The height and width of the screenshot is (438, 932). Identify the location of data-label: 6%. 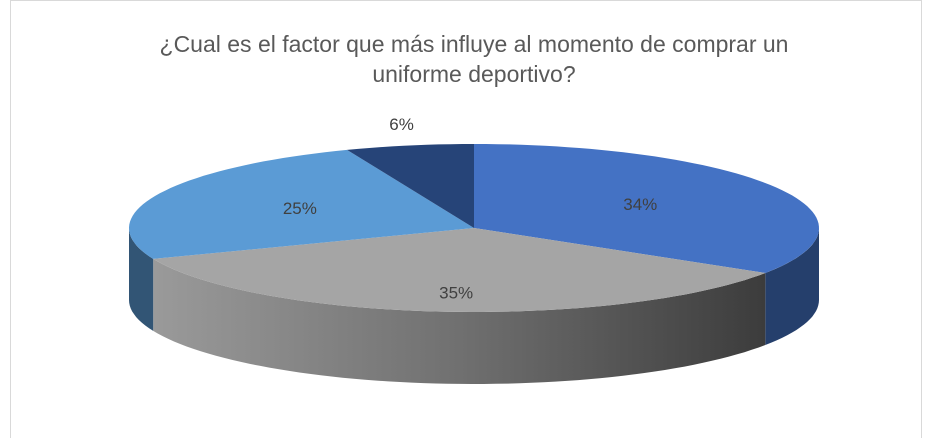
(401, 124).